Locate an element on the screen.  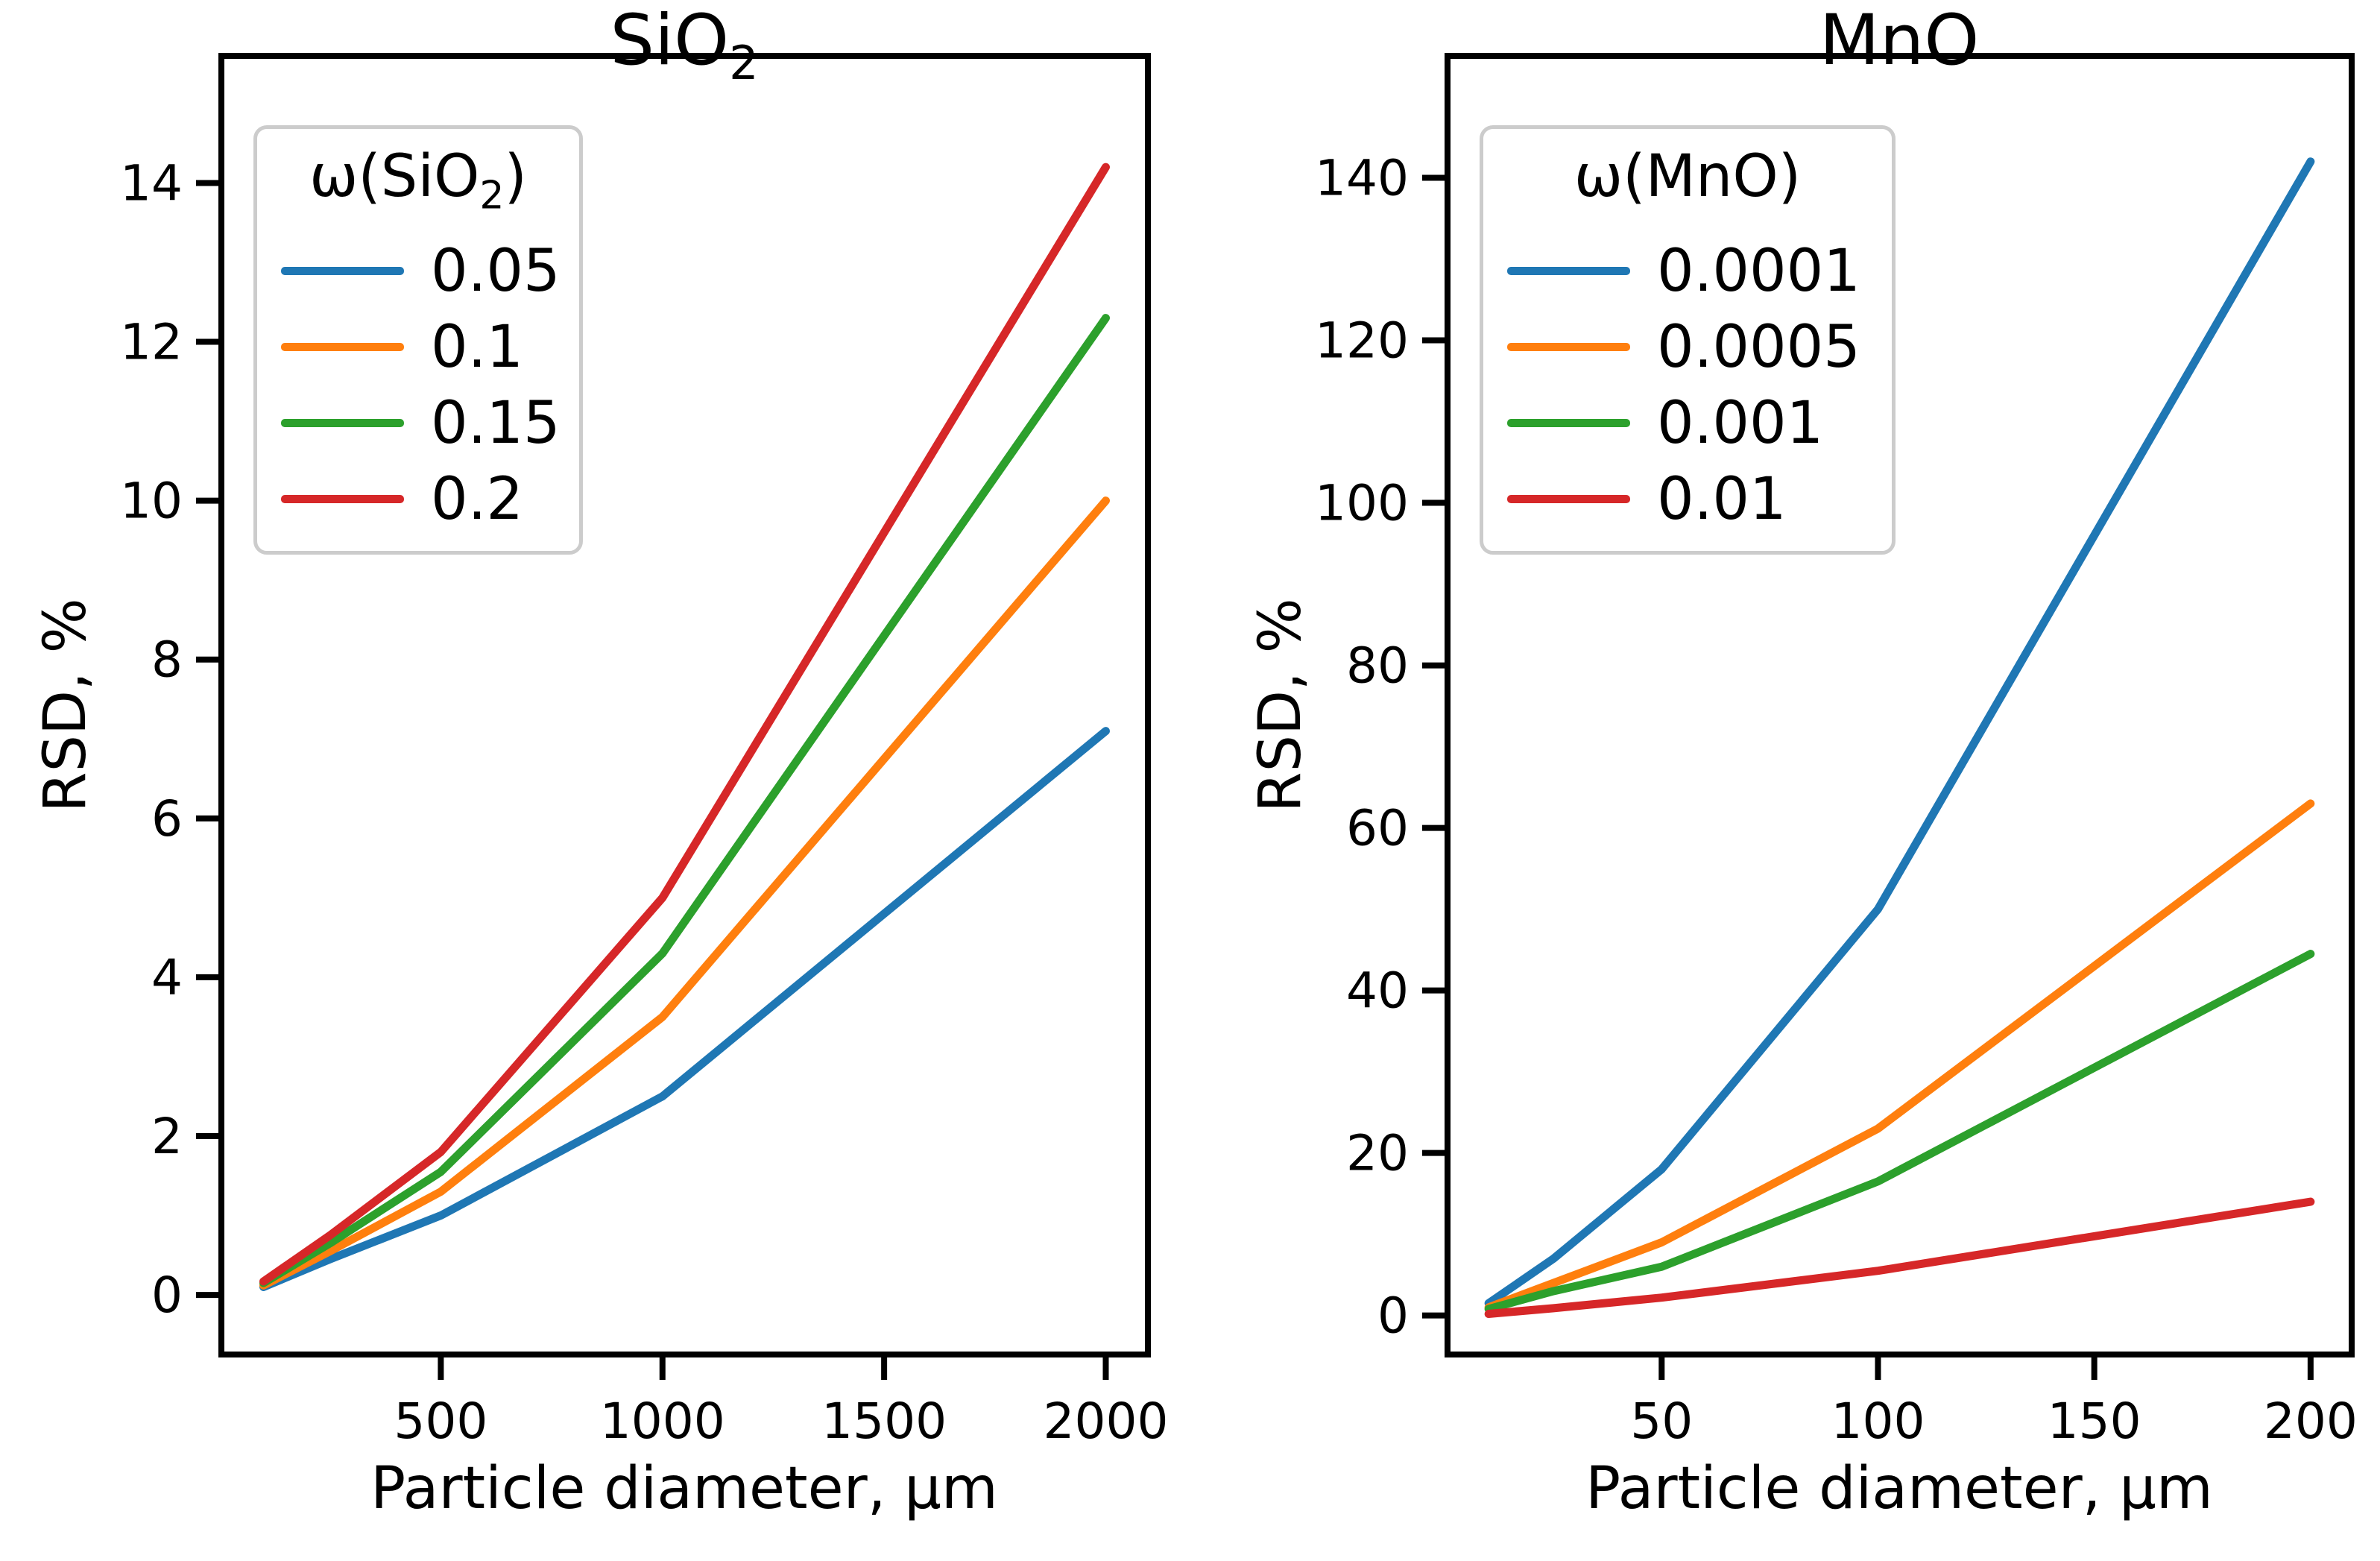
y-tick-label: 100 is located at coordinates (1362, 503).